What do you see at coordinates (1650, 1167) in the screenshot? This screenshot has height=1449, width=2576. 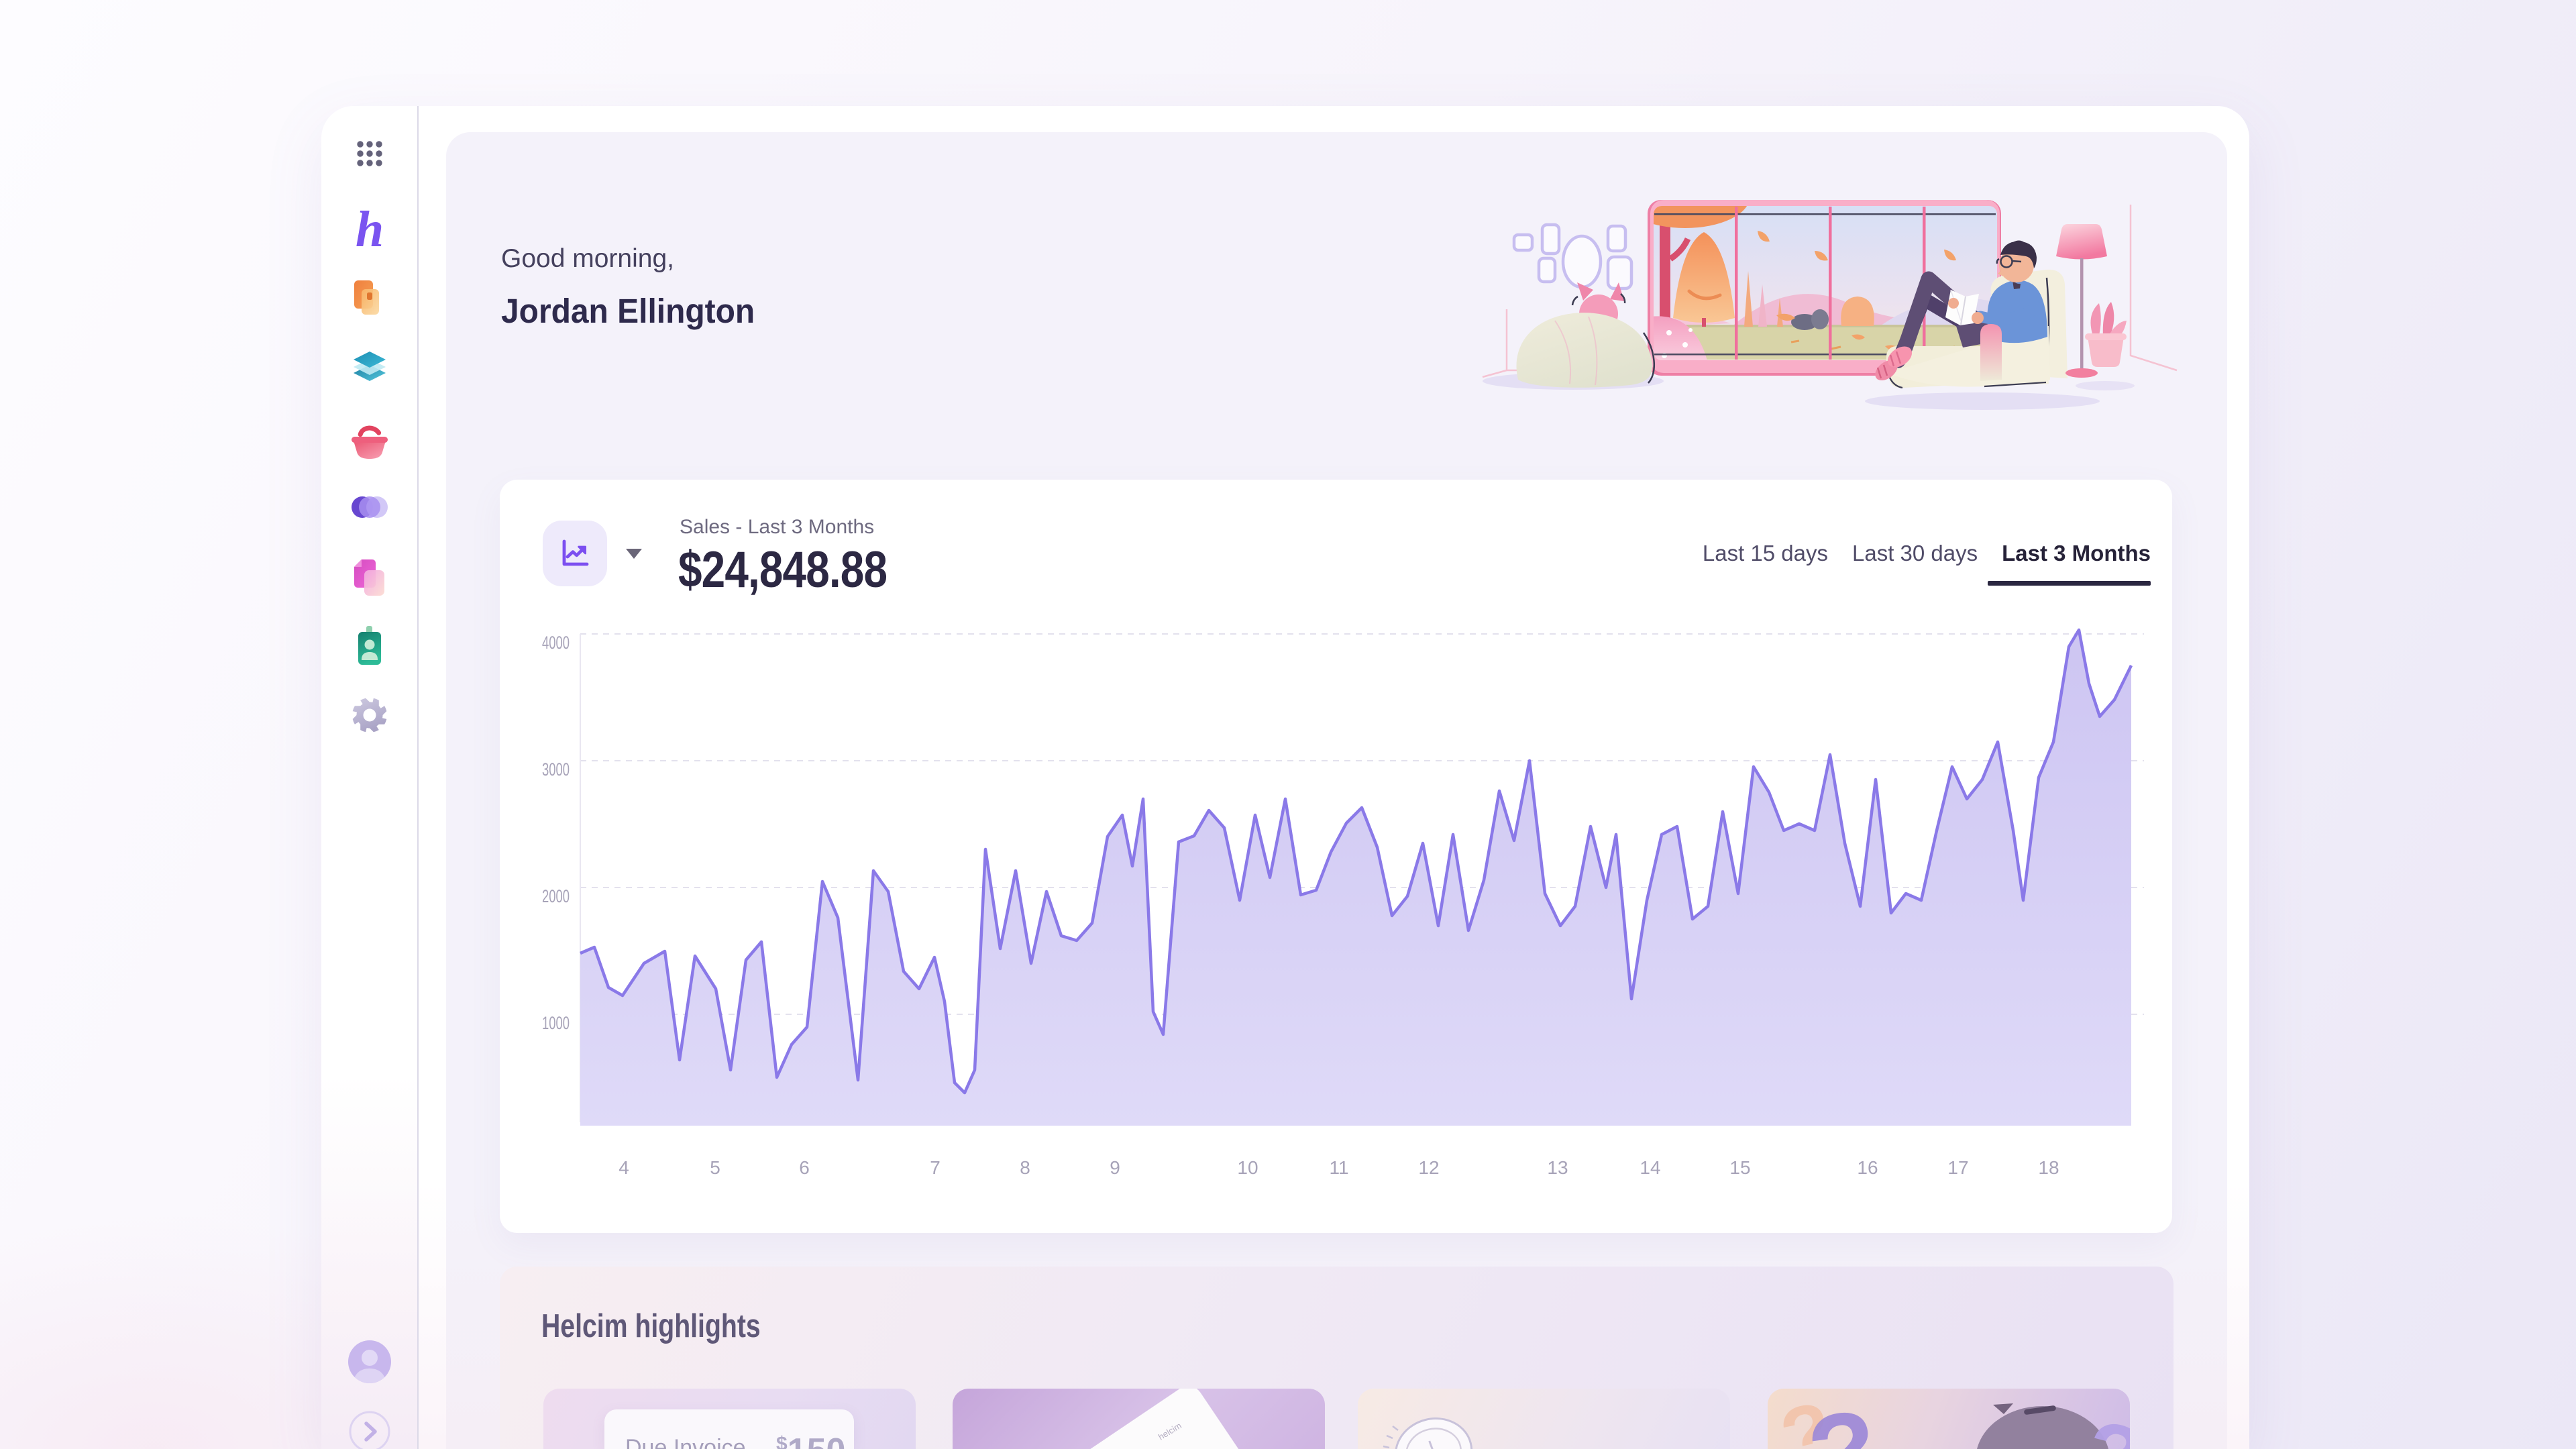 I see `svg-text: 14` at bounding box center [1650, 1167].